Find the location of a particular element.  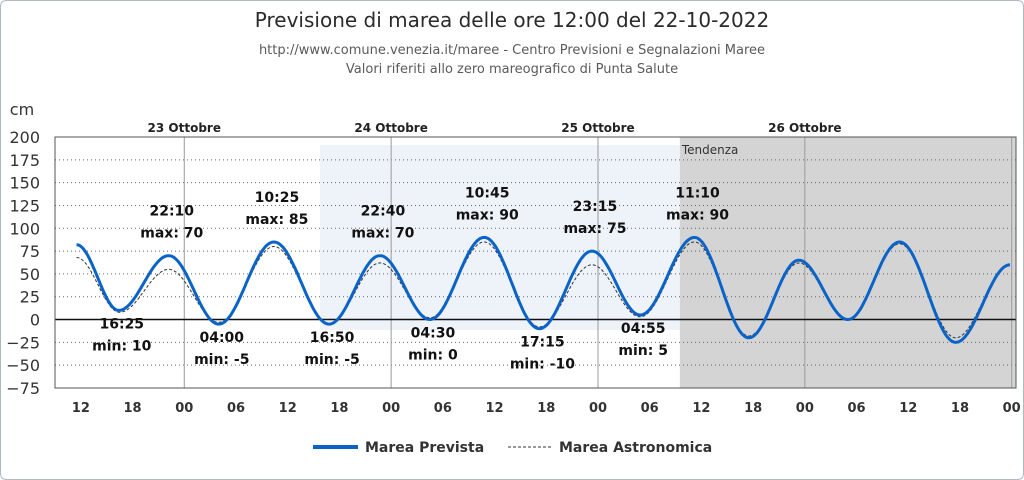

y-tick-label: 200 is located at coordinates (24, 137).